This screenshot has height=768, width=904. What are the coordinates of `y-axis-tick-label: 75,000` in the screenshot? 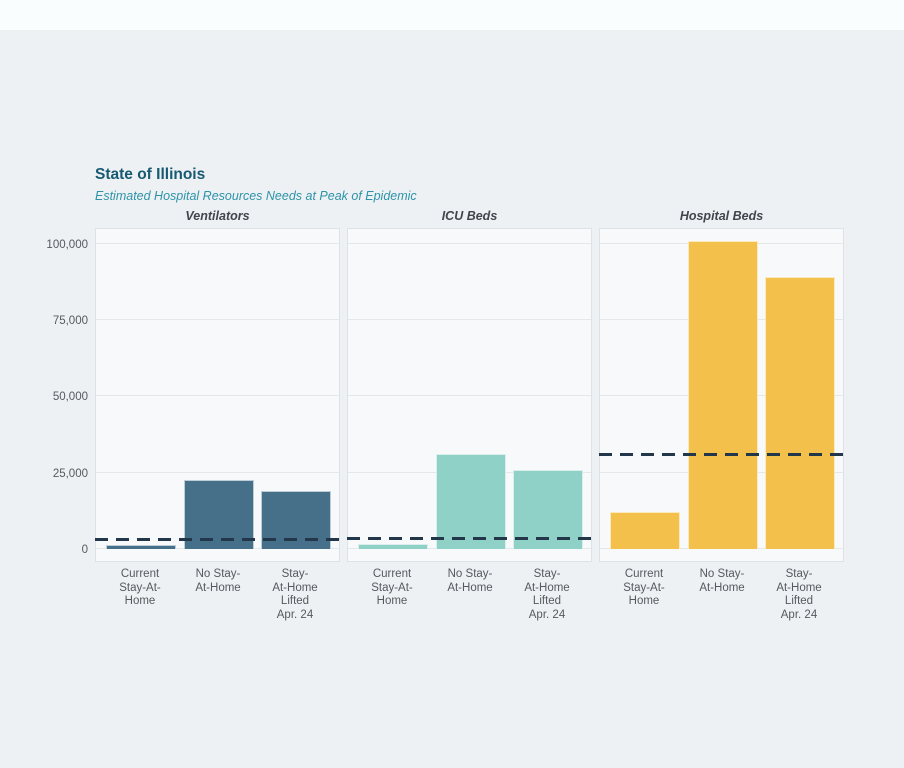 It's located at (70, 321).